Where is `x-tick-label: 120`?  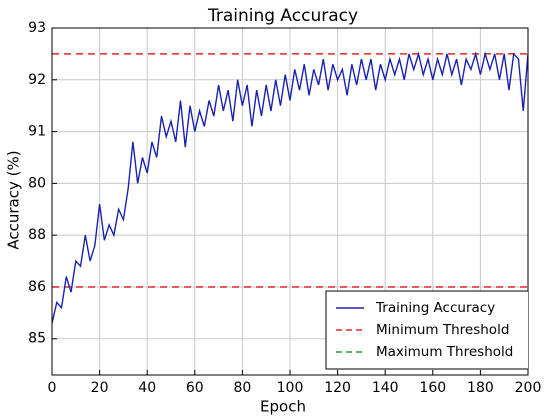 x-tick-label: 120 is located at coordinates (337, 388).